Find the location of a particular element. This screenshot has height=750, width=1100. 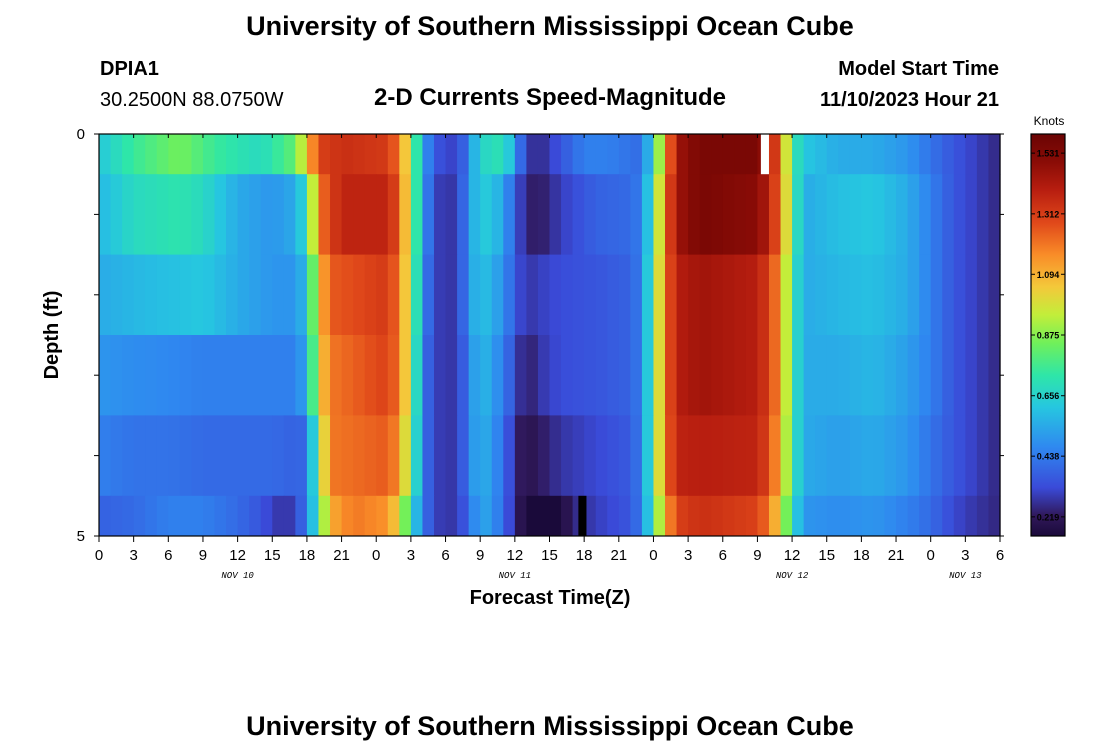

chart-subtitle: 2-D Currents Speed-Magnitude is located at coordinates (550, 97).